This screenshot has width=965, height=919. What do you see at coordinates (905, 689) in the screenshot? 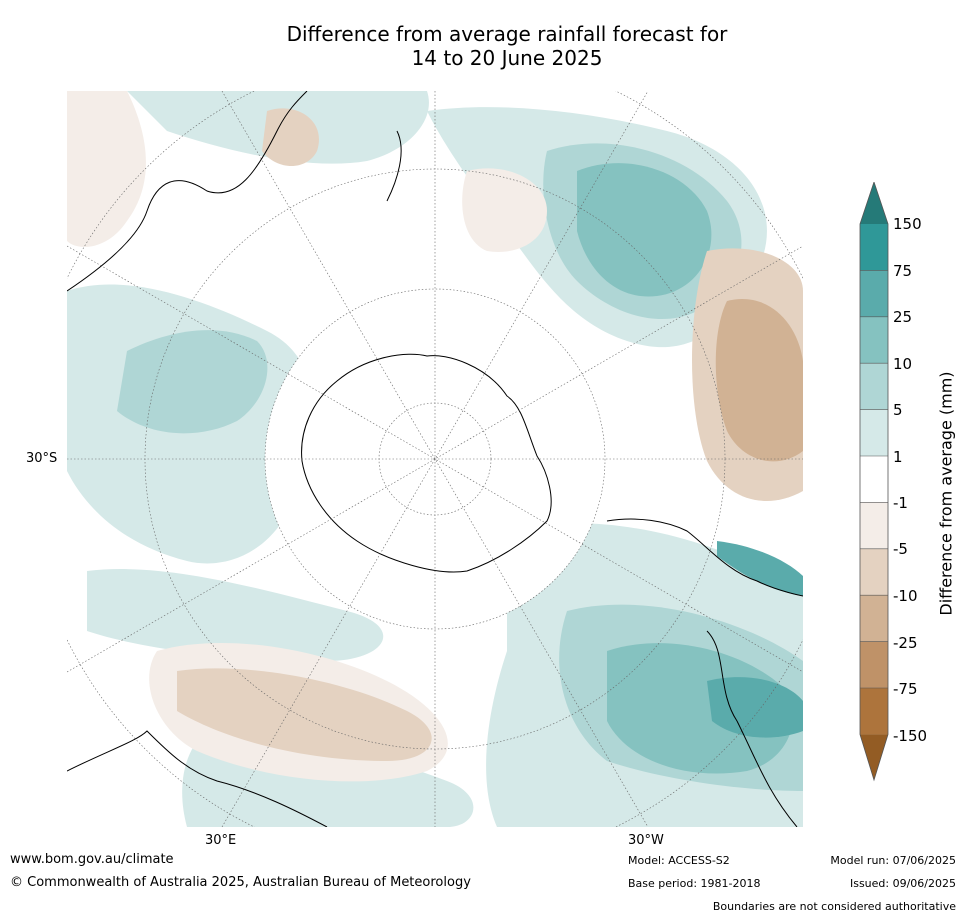
I see `colorbar-tick-label: -75` at bounding box center [905, 689].